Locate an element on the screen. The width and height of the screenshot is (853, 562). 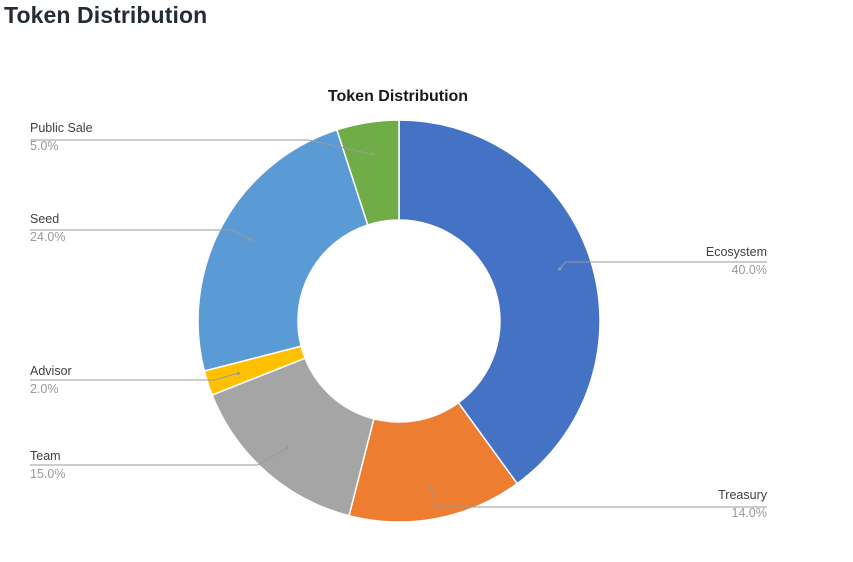
label-name-ecosystem: Ecosystem is located at coordinates (736, 252).